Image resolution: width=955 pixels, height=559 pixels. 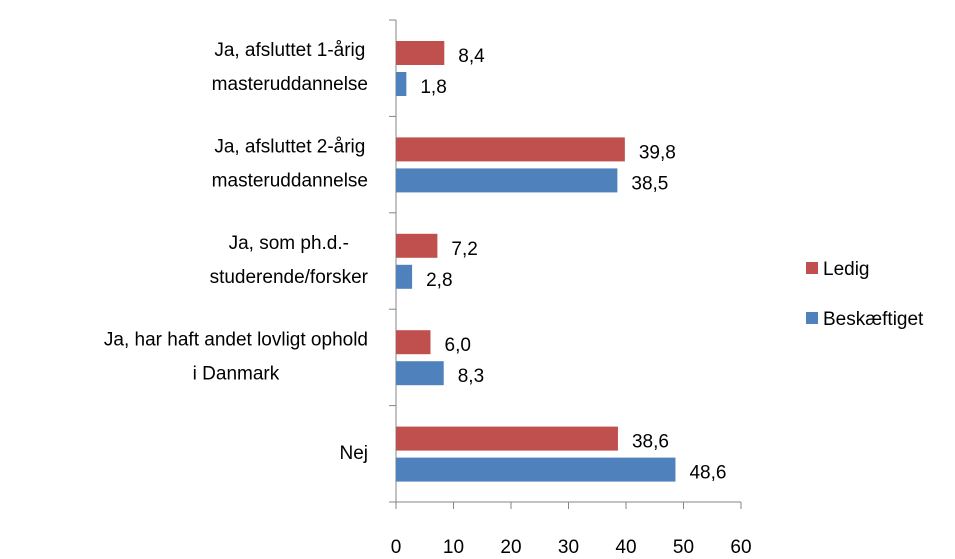 I want to click on x-tick-label: 50, so click(x=683, y=547).